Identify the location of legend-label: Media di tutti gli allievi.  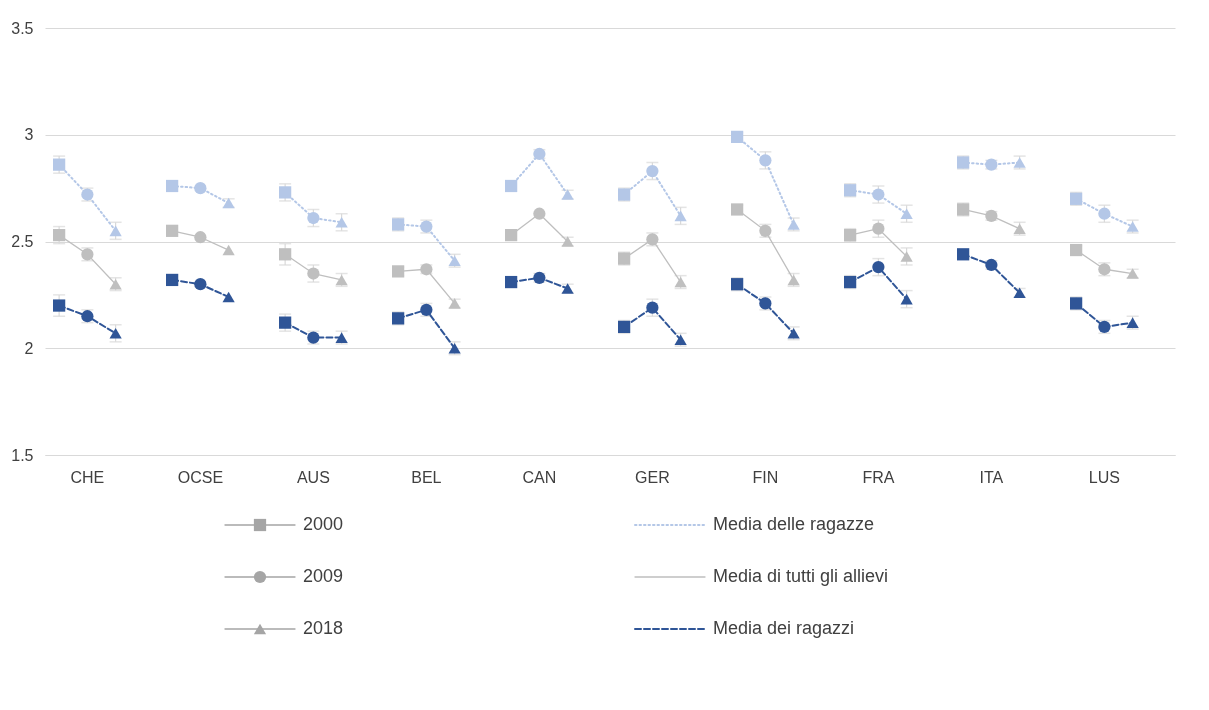
(801, 576).